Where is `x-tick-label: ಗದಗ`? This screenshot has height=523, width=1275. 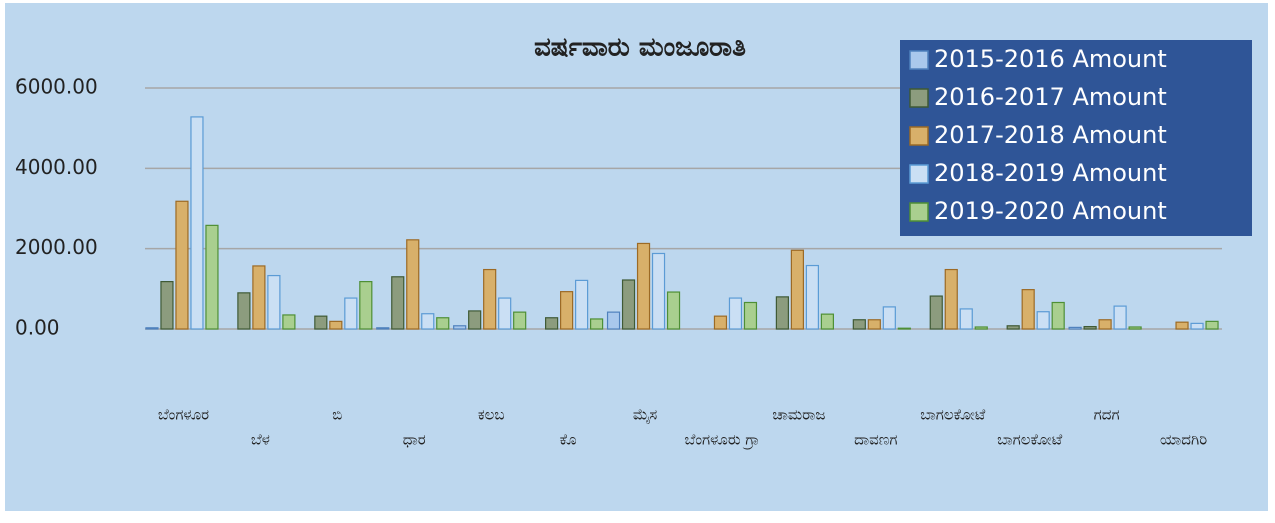 x-tick-label: ಗದಗ is located at coordinates (1107, 415).